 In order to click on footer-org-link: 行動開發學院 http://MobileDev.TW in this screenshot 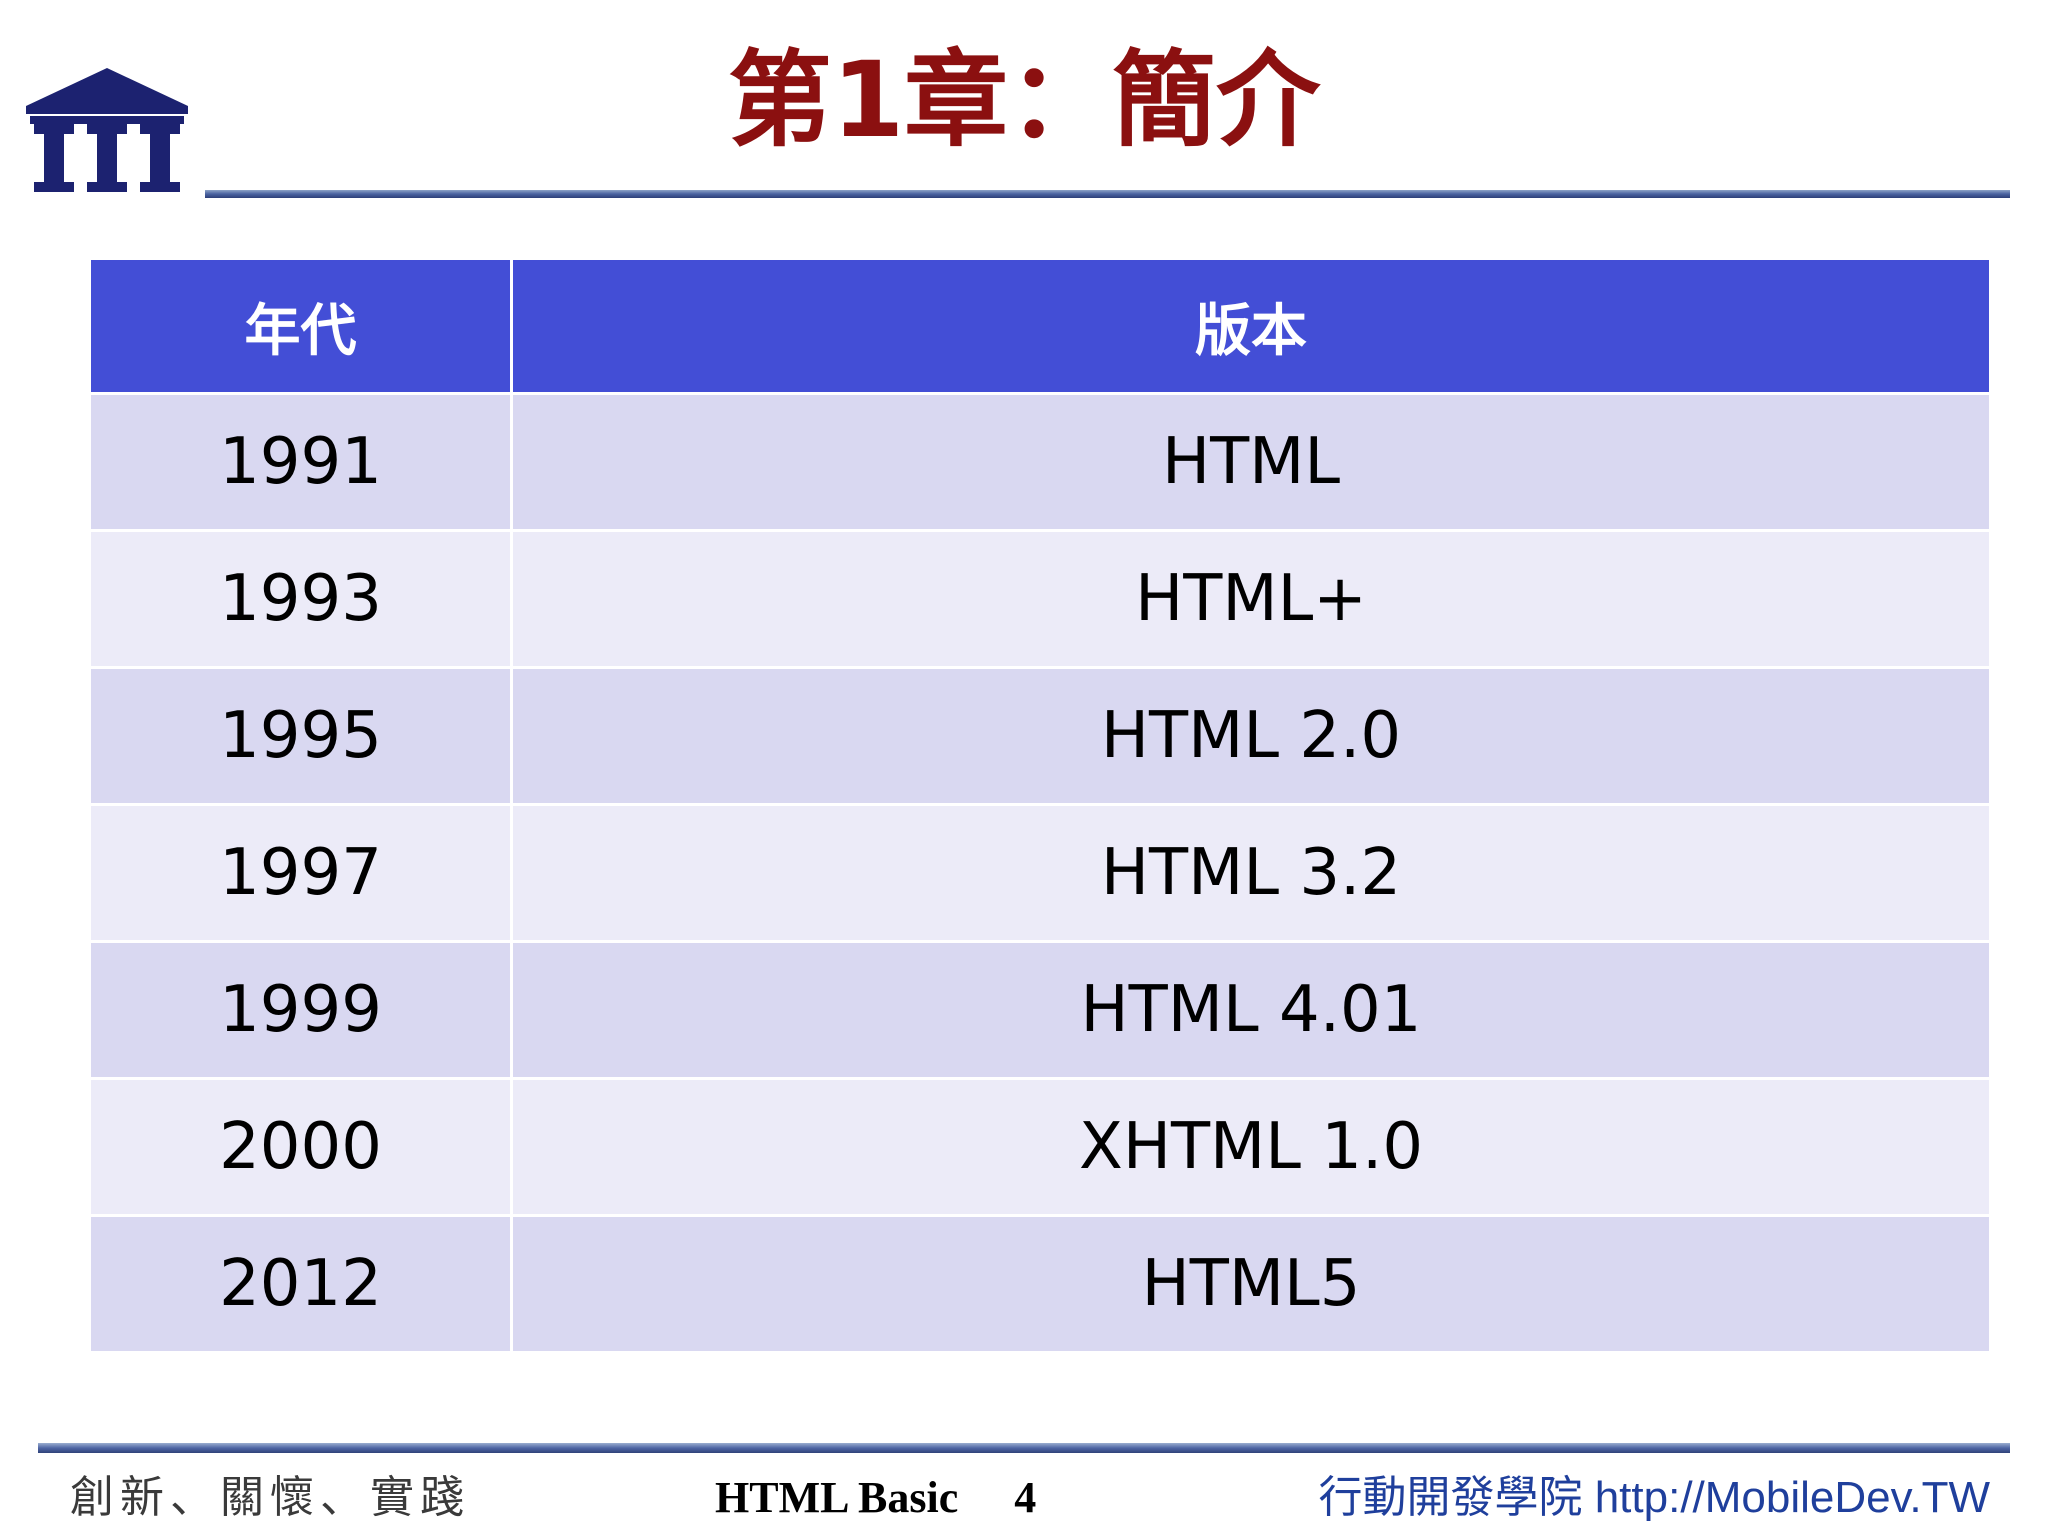, I will do `click(1654, 1497)`.